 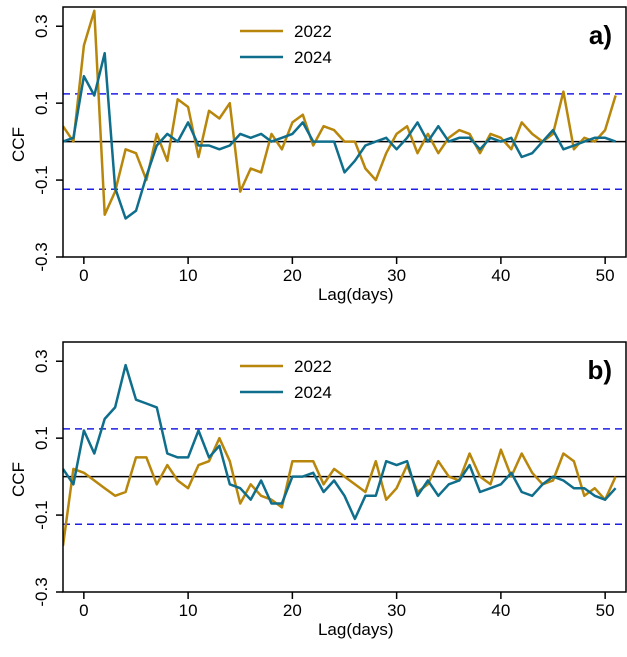 What do you see at coordinates (600, 35) in the screenshot?
I see `panel-label: a)` at bounding box center [600, 35].